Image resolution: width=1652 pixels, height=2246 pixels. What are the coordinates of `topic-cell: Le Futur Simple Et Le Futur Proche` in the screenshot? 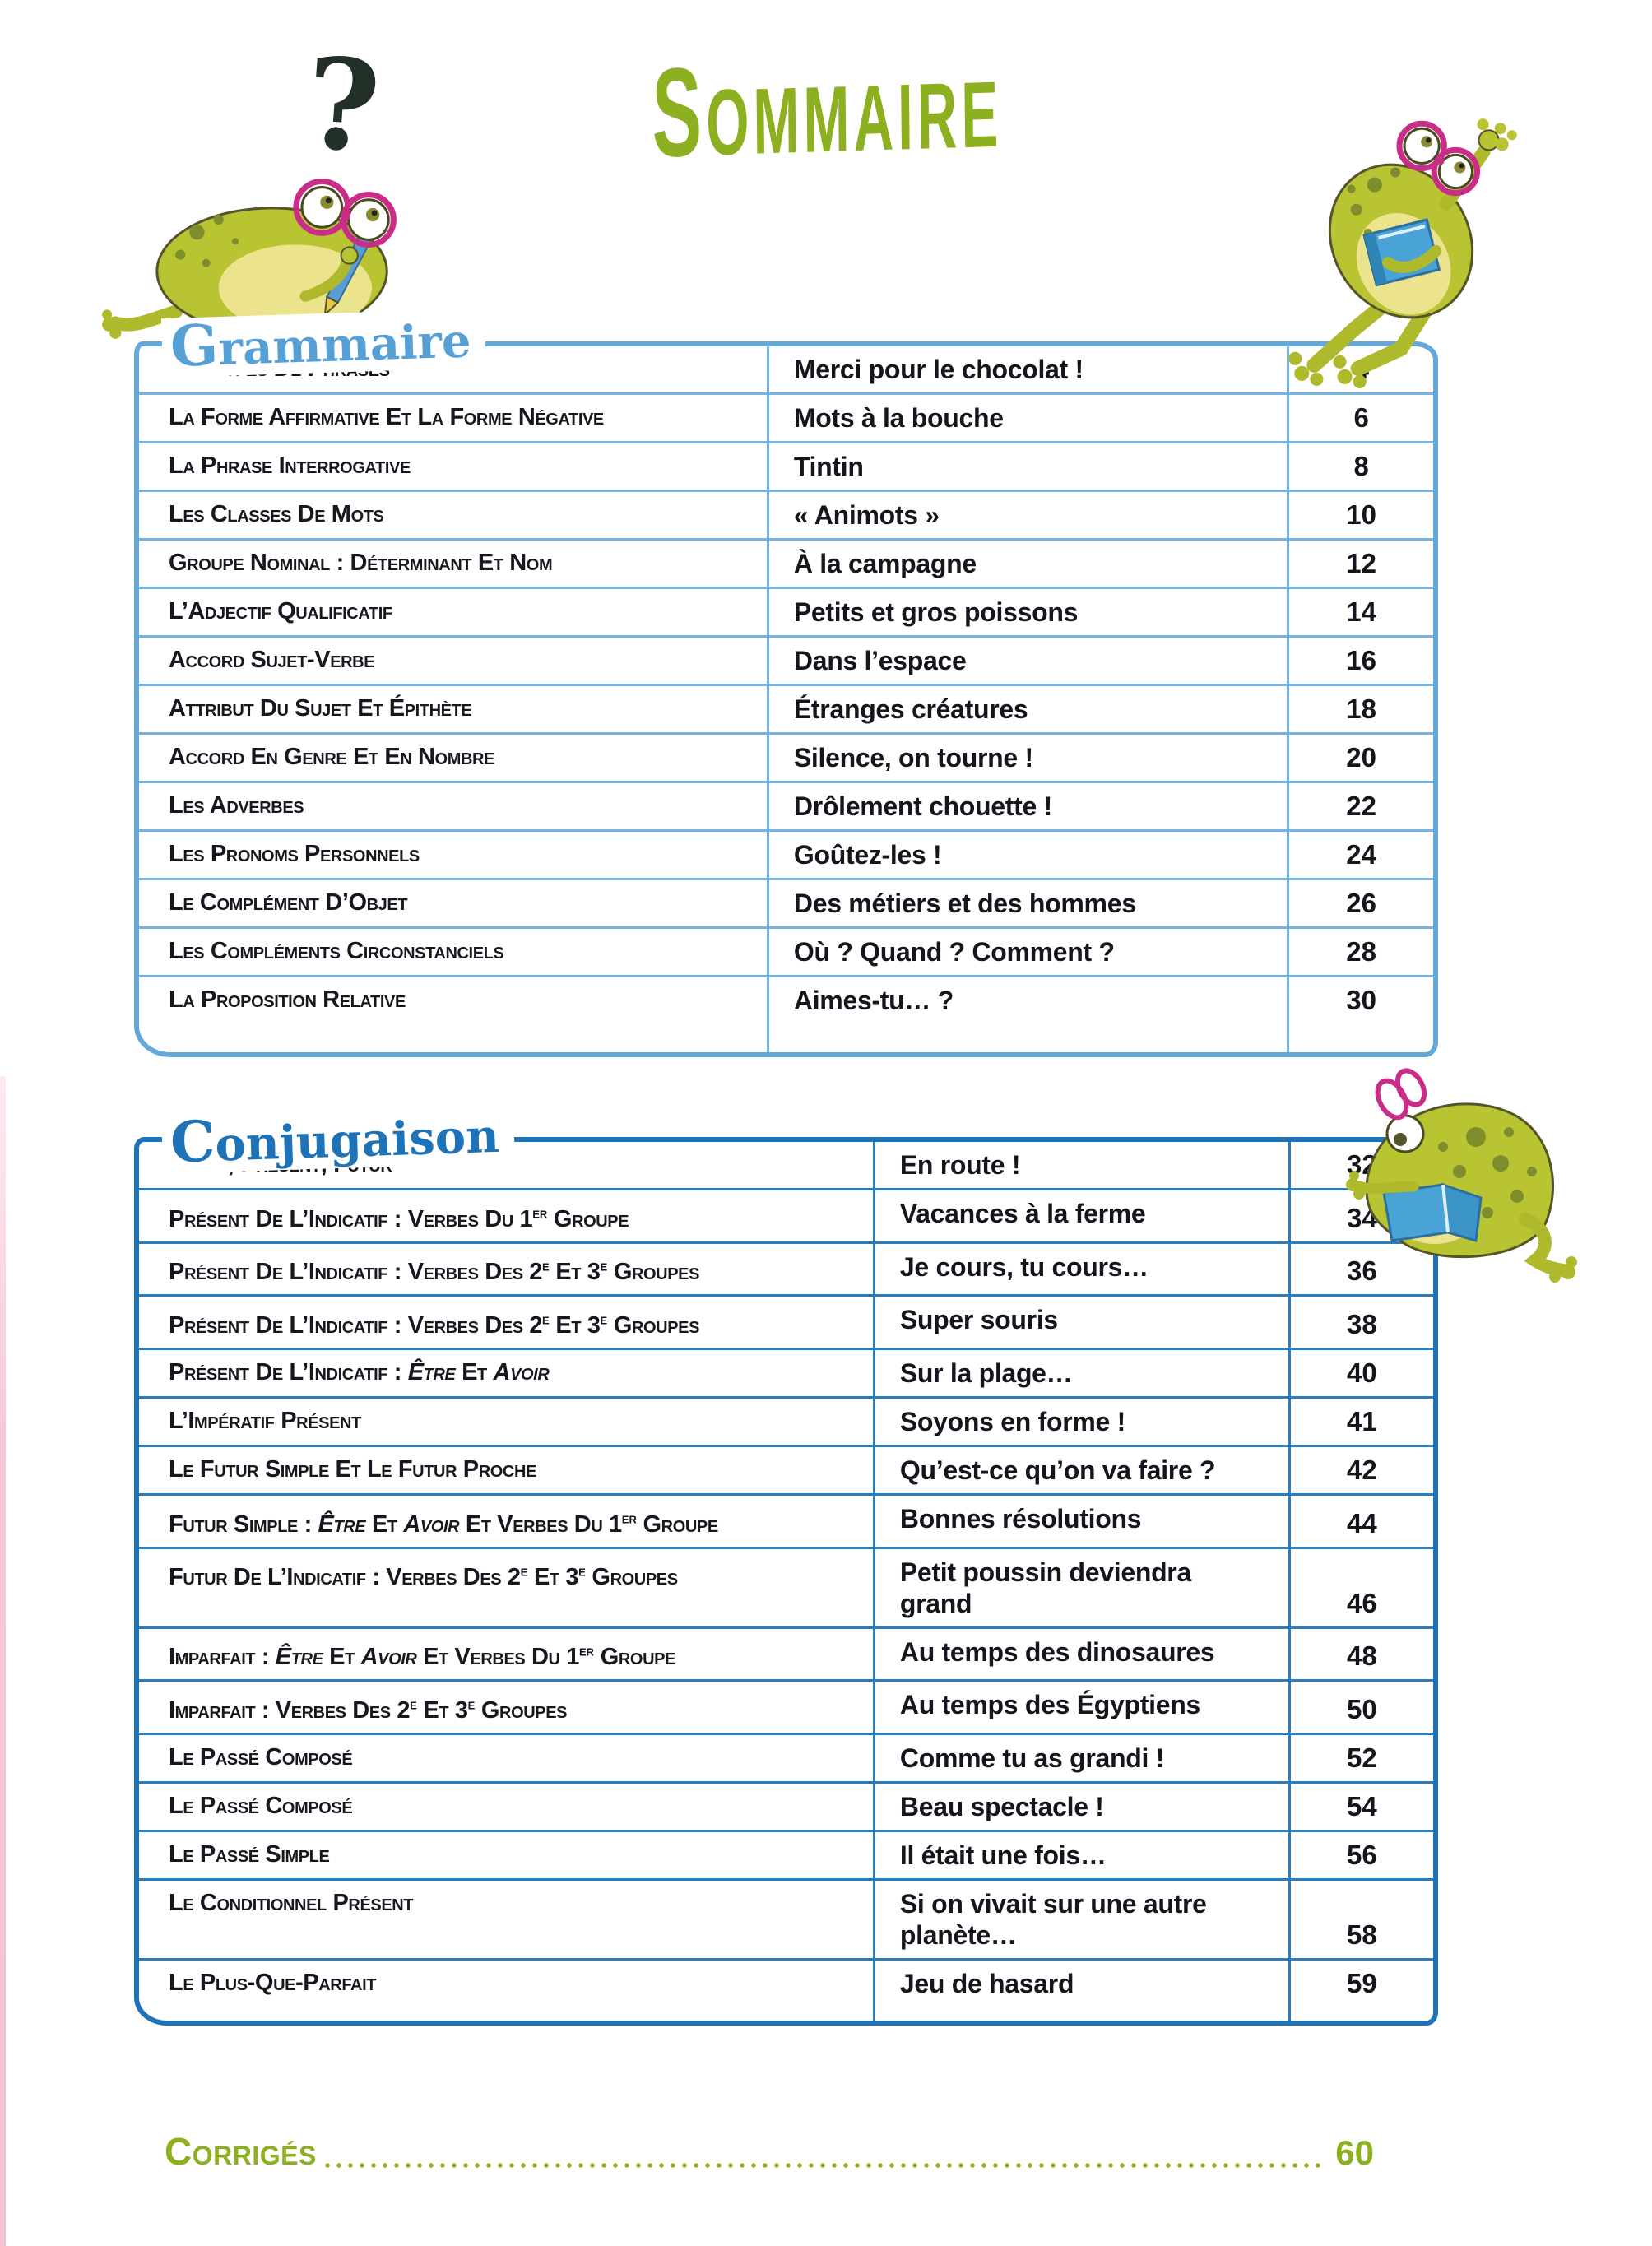 It's located at (506, 1470).